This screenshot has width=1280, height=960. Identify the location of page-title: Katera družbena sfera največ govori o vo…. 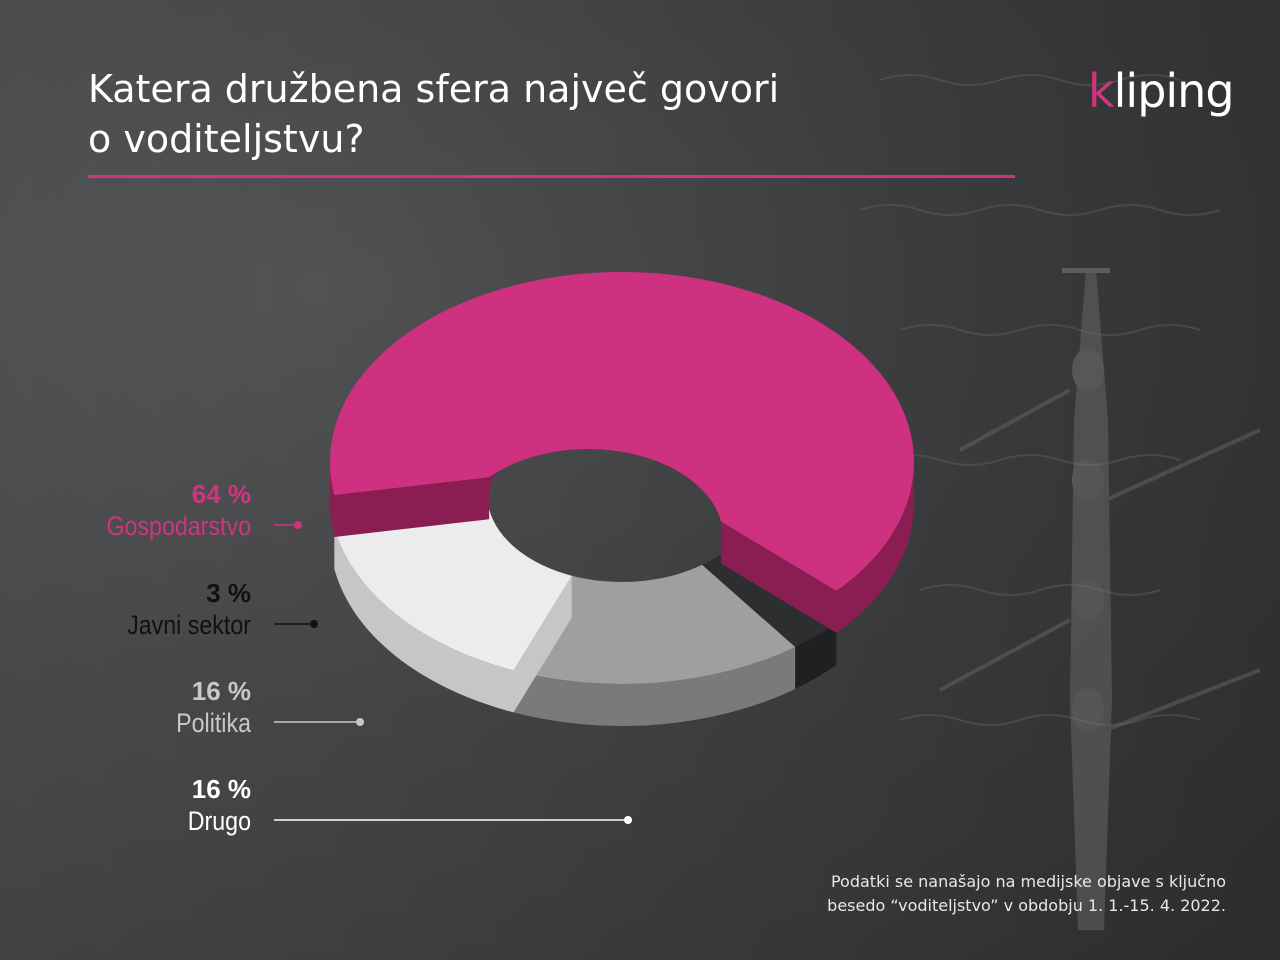
(488, 114).